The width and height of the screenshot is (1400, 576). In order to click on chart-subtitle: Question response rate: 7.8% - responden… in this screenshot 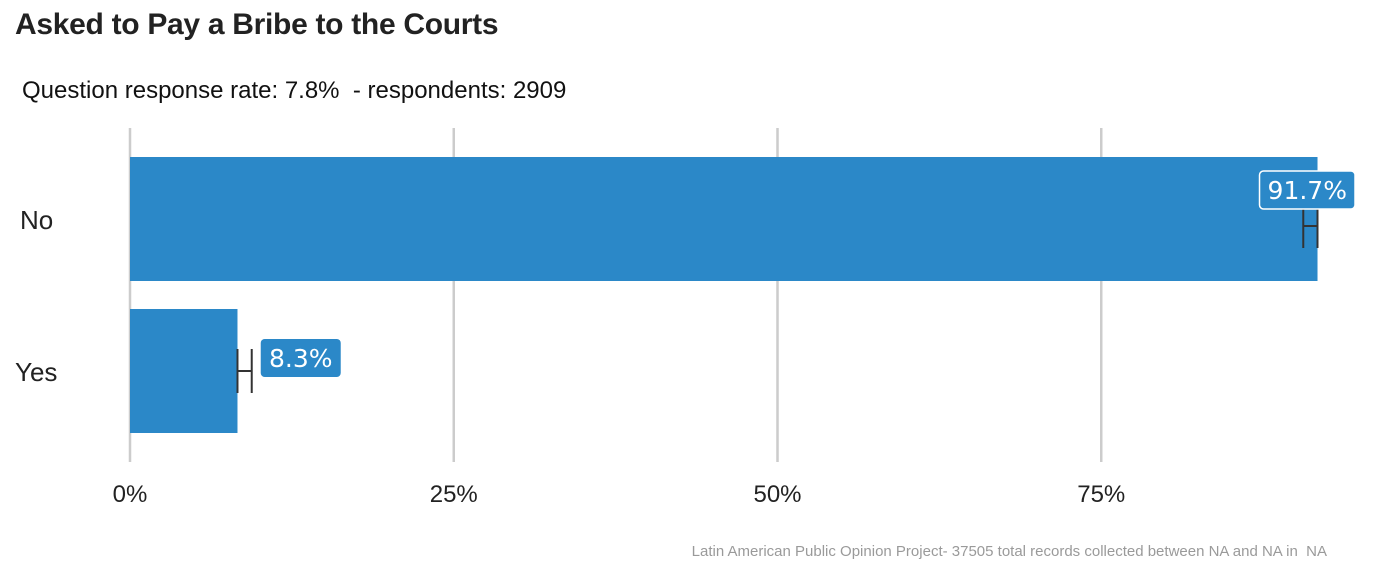, I will do `click(294, 90)`.